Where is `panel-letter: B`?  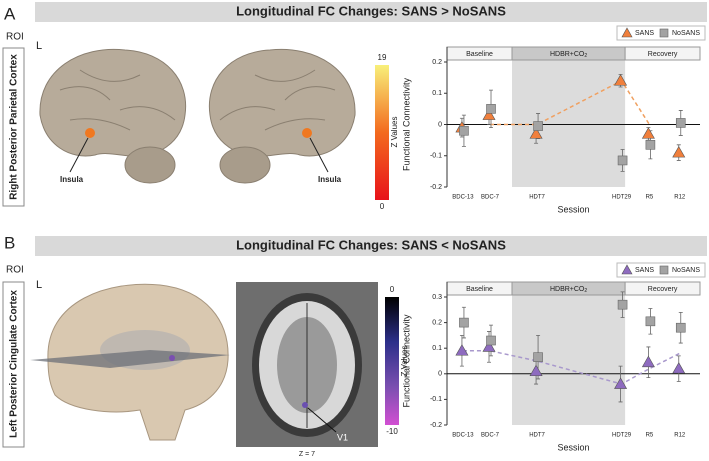 panel-letter: B is located at coordinates (9, 242).